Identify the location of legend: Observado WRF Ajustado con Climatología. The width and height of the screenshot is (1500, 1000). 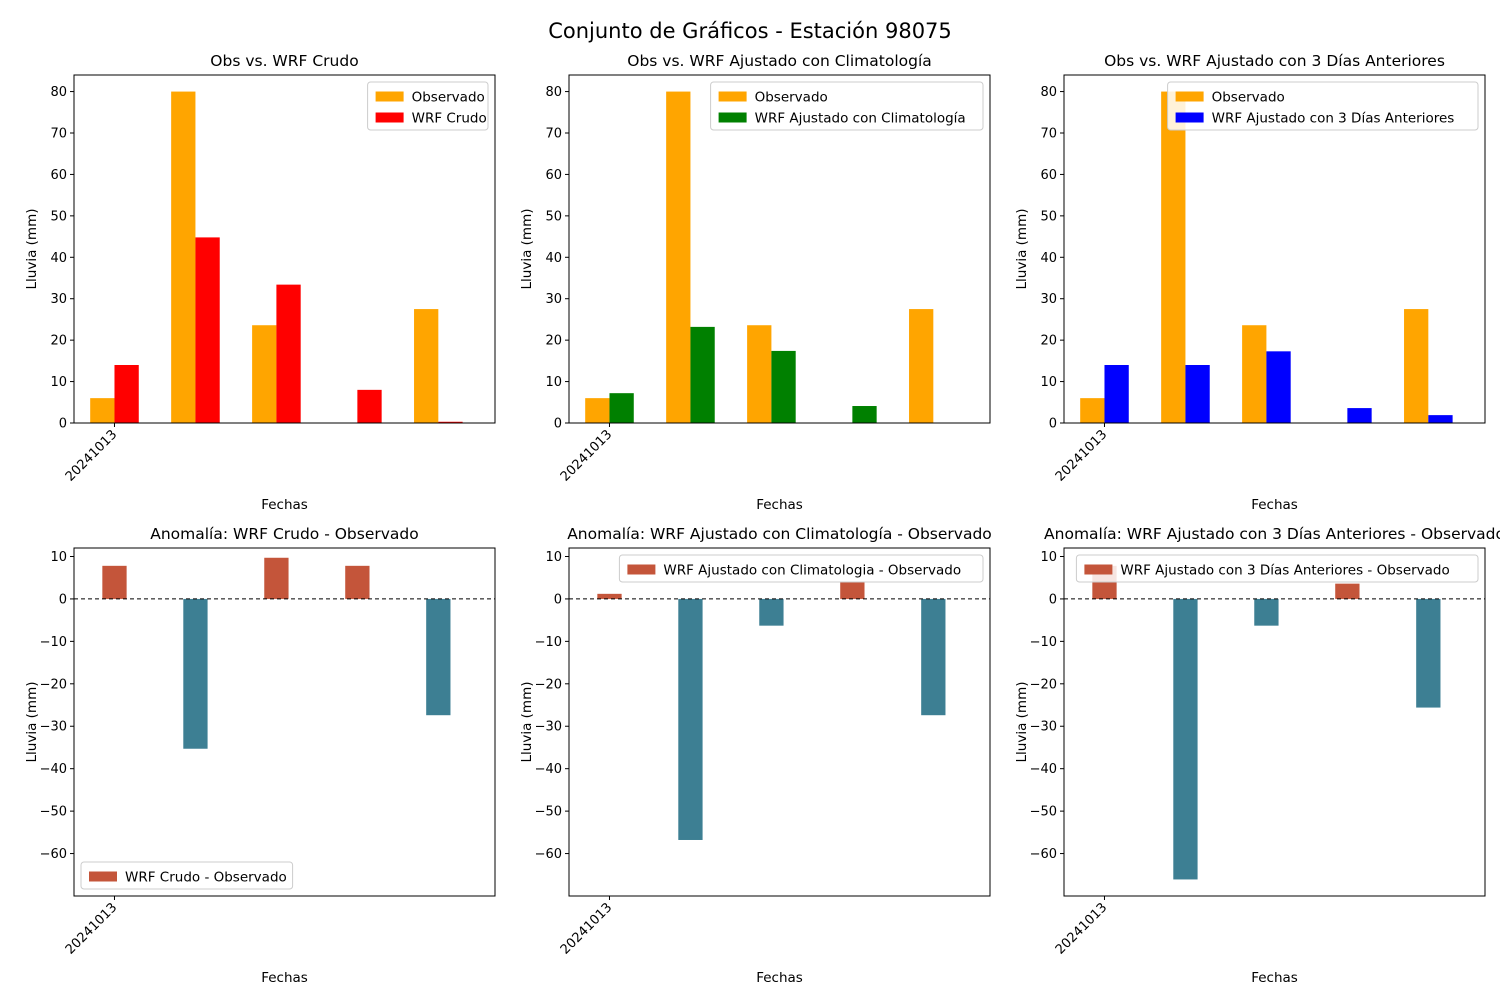
(847, 106).